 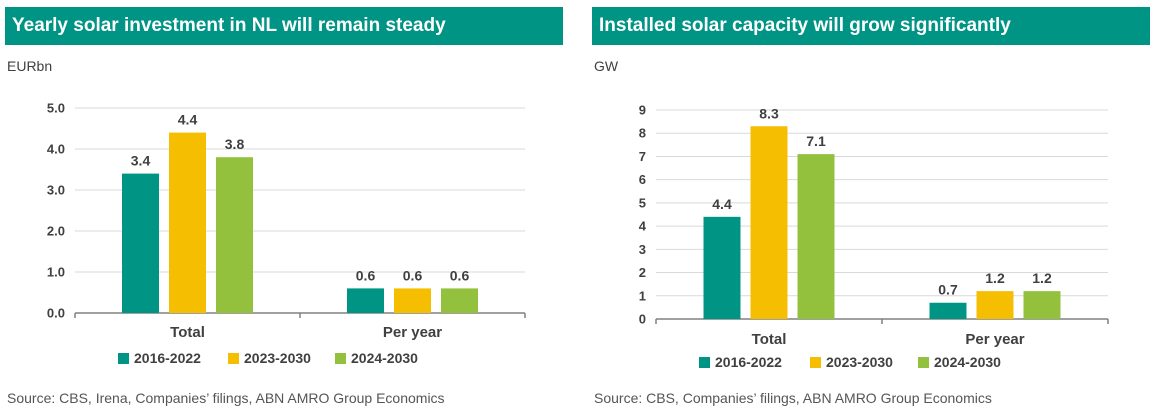 I want to click on y-tick-label: 1, so click(x=642, y=295).